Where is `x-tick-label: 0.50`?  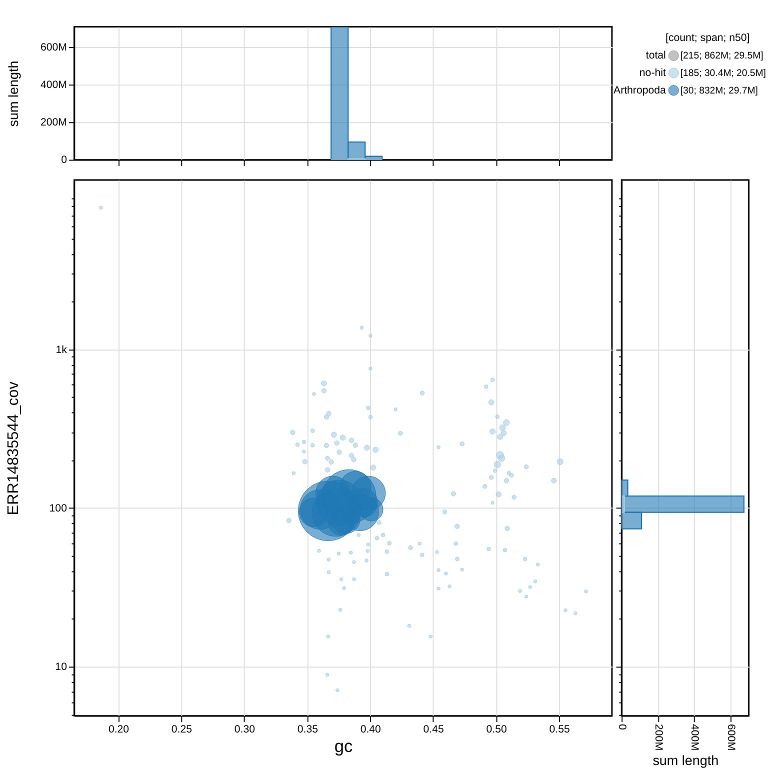
x-tick-label: 0.50 is located at coordinates (496, 730).